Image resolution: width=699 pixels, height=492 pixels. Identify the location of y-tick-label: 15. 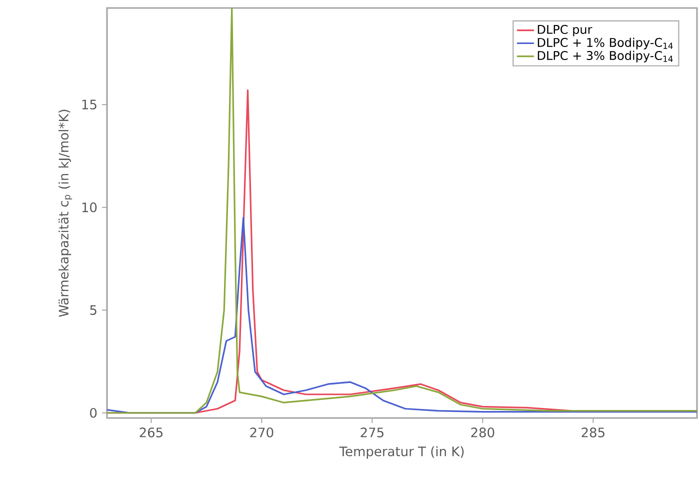
(89, 105).